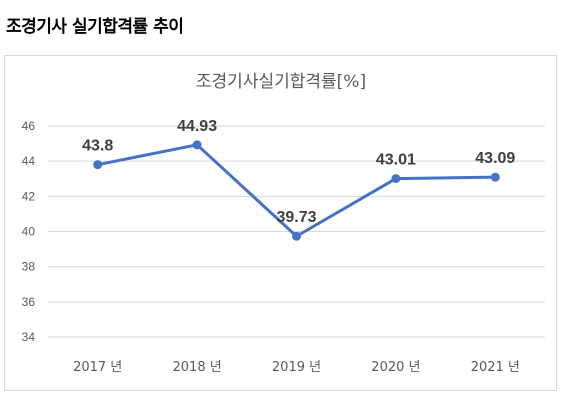 The width and height of the screenshot is (565, 400). Describe the element at coordinates (29, 337) in the screenshot. I see `y-tick-label: 34` at that location.